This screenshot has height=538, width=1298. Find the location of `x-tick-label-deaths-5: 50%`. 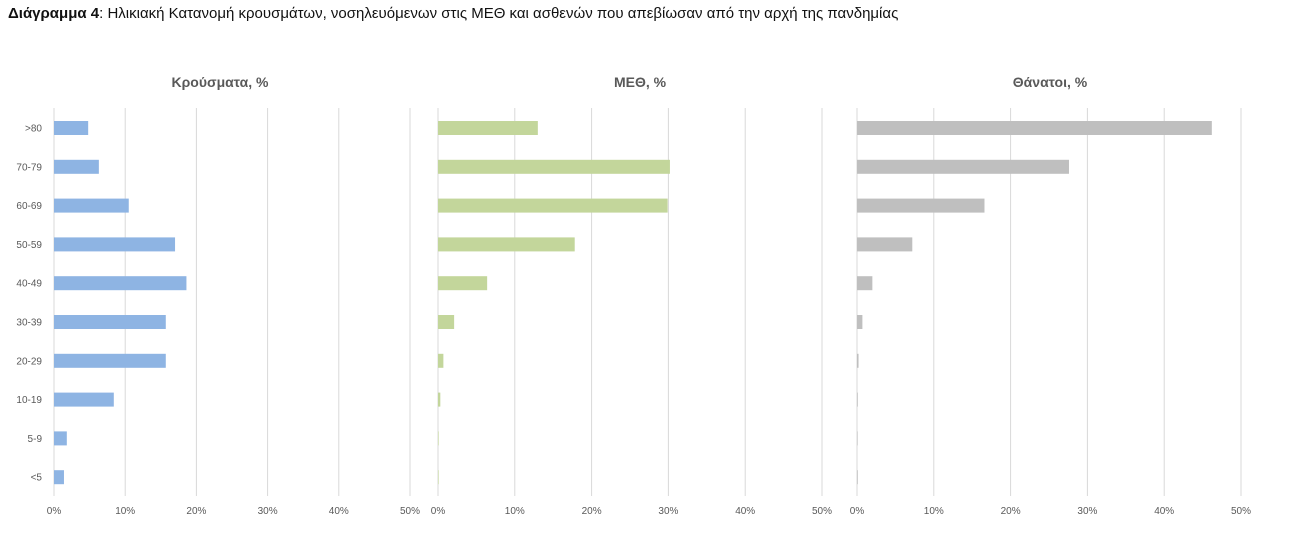

x-tick-label-deaths-5: 50% is located at coordinates (1241, 511).